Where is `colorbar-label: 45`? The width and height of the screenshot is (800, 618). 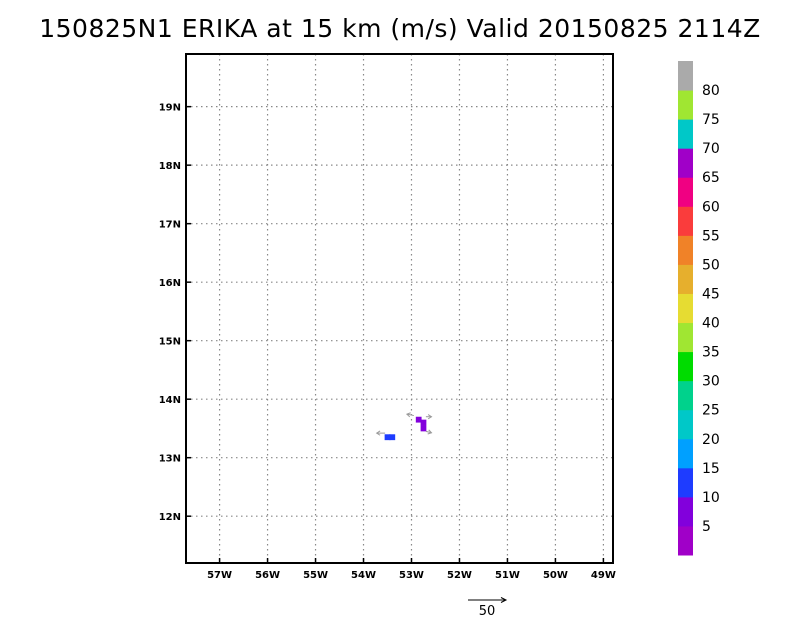 colorbar-label: 45 is located at coordinates (711, 294).